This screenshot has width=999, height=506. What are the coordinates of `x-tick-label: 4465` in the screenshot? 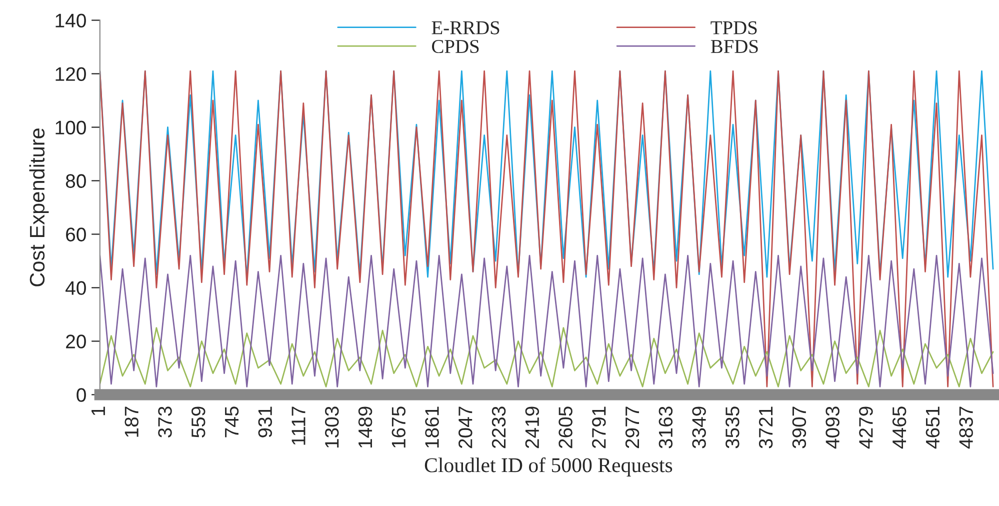 It's located at (899, 427).